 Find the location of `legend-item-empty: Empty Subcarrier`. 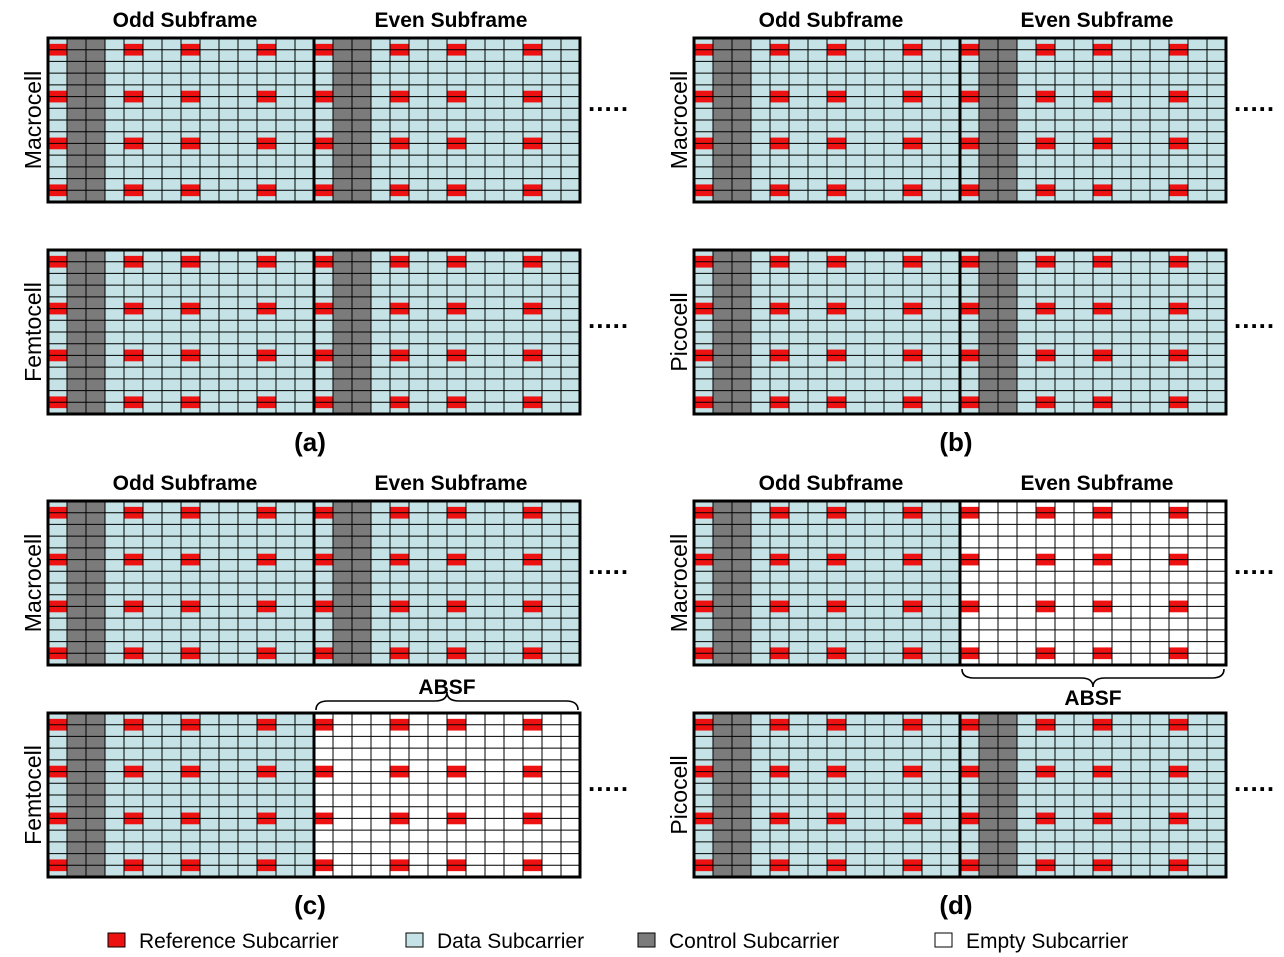

legend-item-empty: Empty Subcarrier is located at coordinates (1031, 941).